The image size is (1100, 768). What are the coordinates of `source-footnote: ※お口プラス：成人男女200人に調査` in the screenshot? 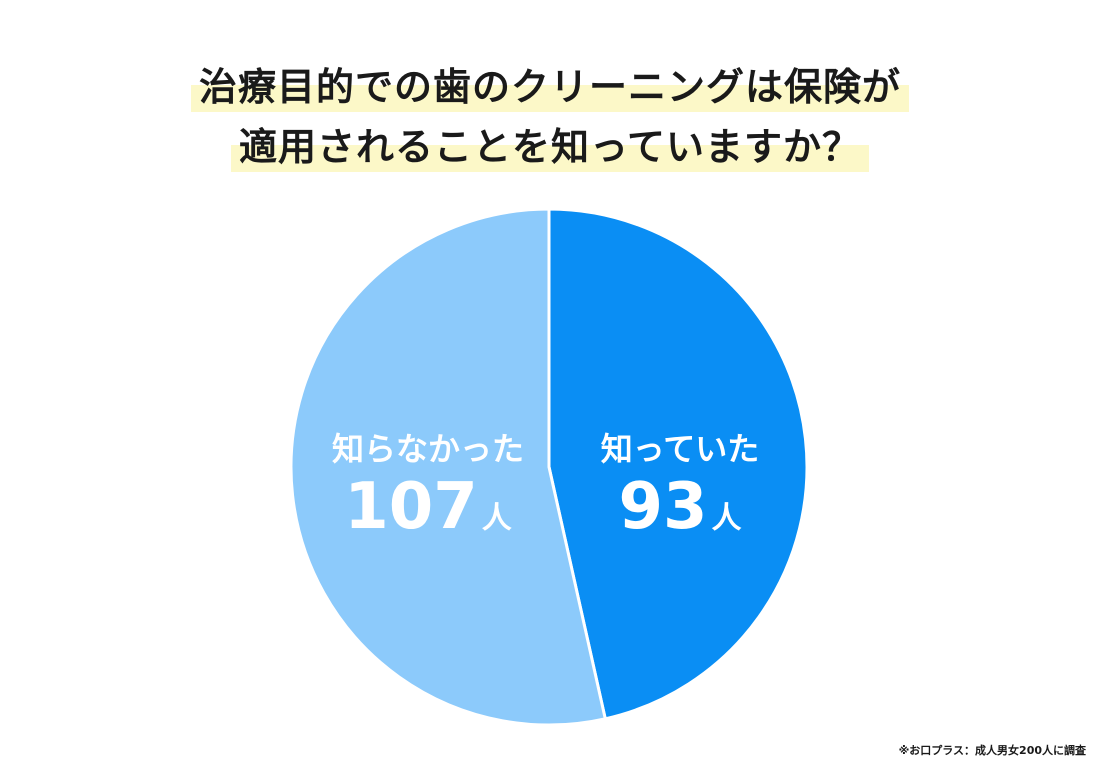 It's located at (992, 750).